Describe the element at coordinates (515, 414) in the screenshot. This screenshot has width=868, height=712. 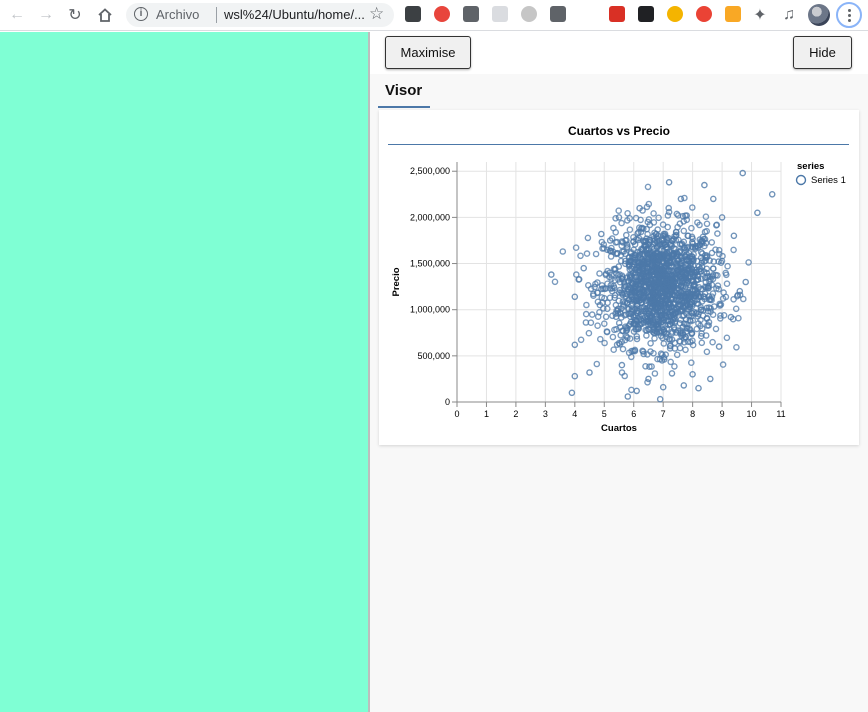
I see `x-tick-label: 2` at that location.